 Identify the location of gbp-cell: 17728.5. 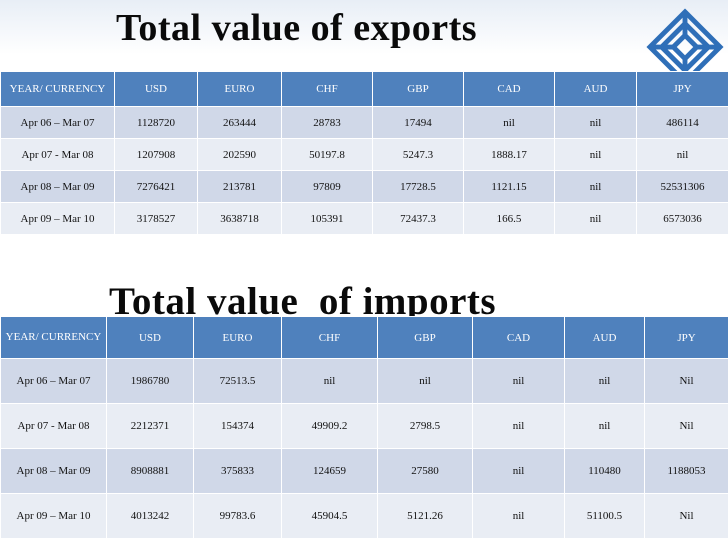
(418, 186).